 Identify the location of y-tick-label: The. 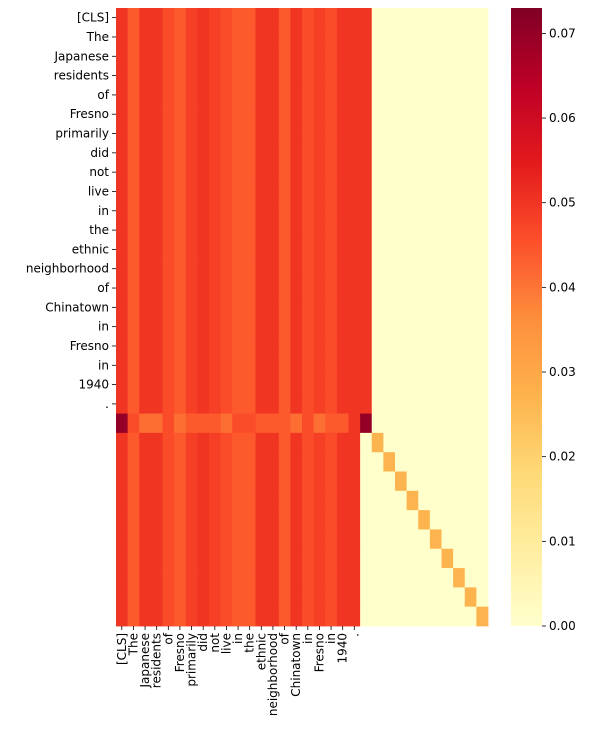
(97, 37).